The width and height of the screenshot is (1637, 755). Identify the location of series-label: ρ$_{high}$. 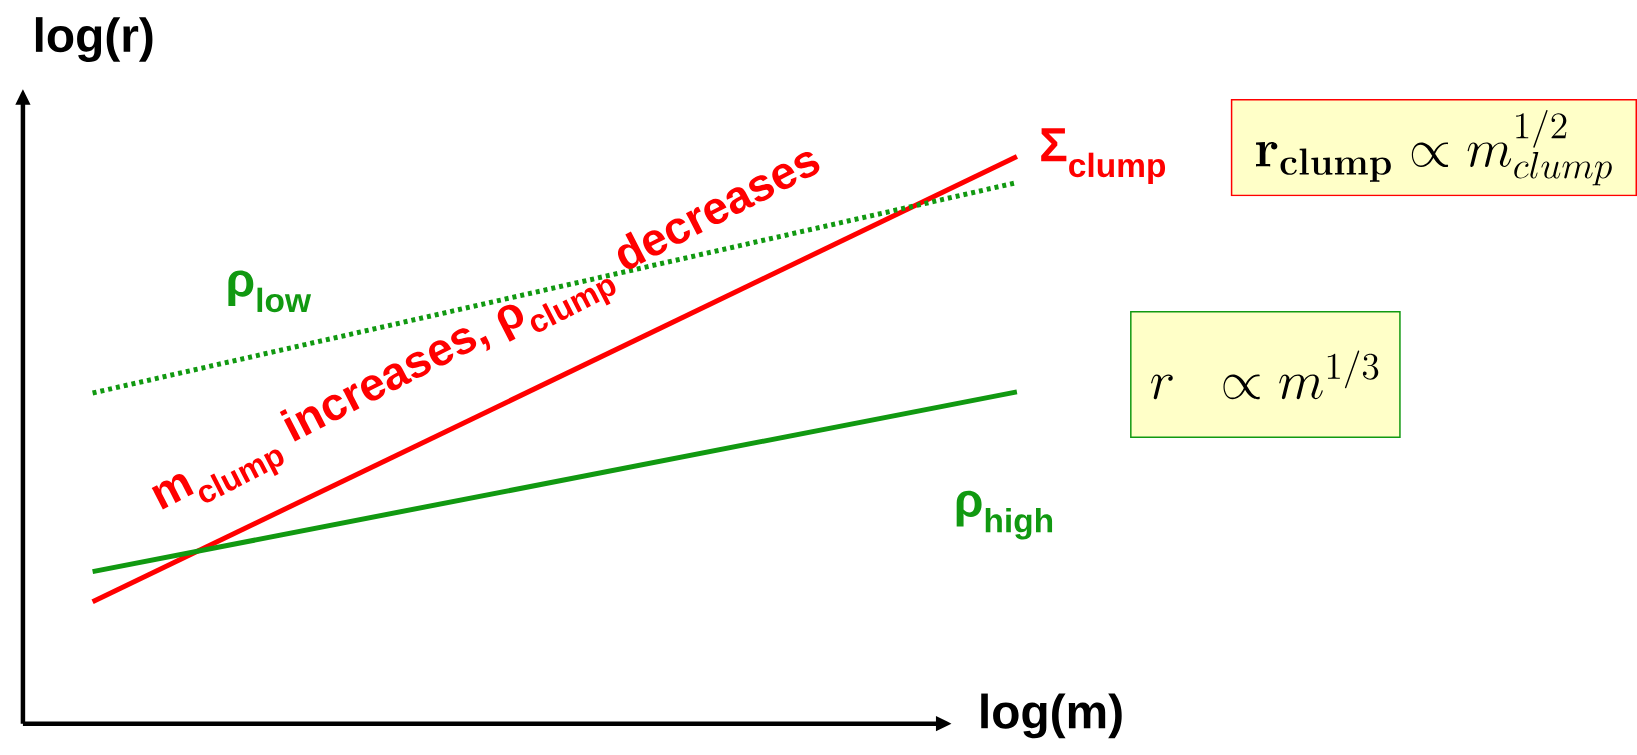
(1004, 515).